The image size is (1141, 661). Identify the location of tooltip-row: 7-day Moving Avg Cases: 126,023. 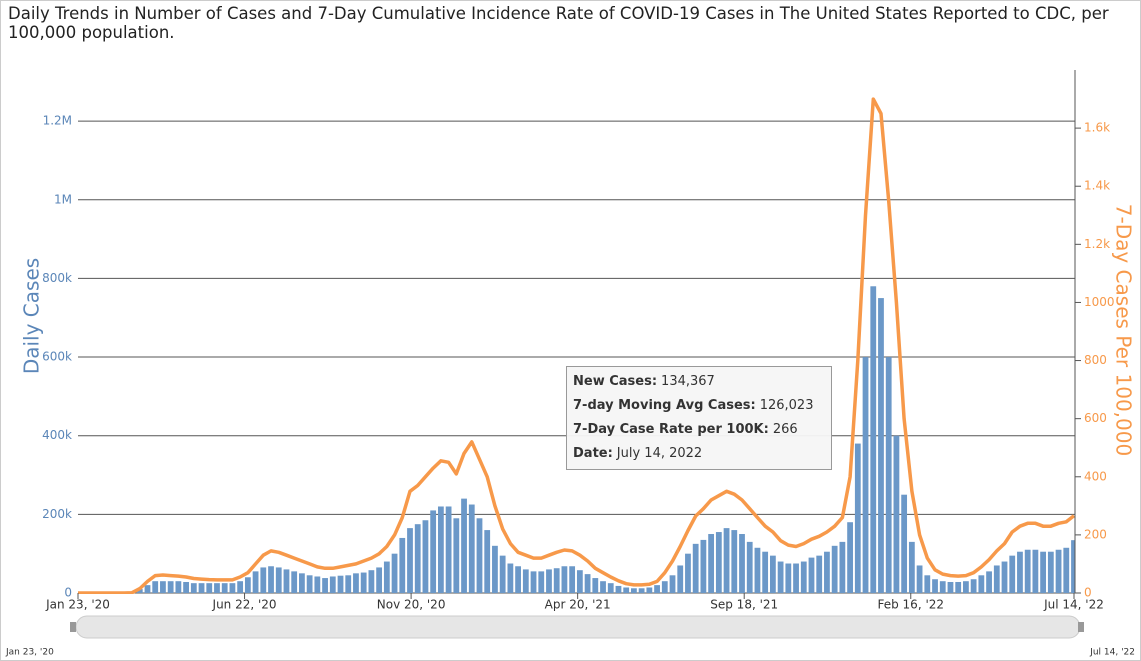
(699, 406).